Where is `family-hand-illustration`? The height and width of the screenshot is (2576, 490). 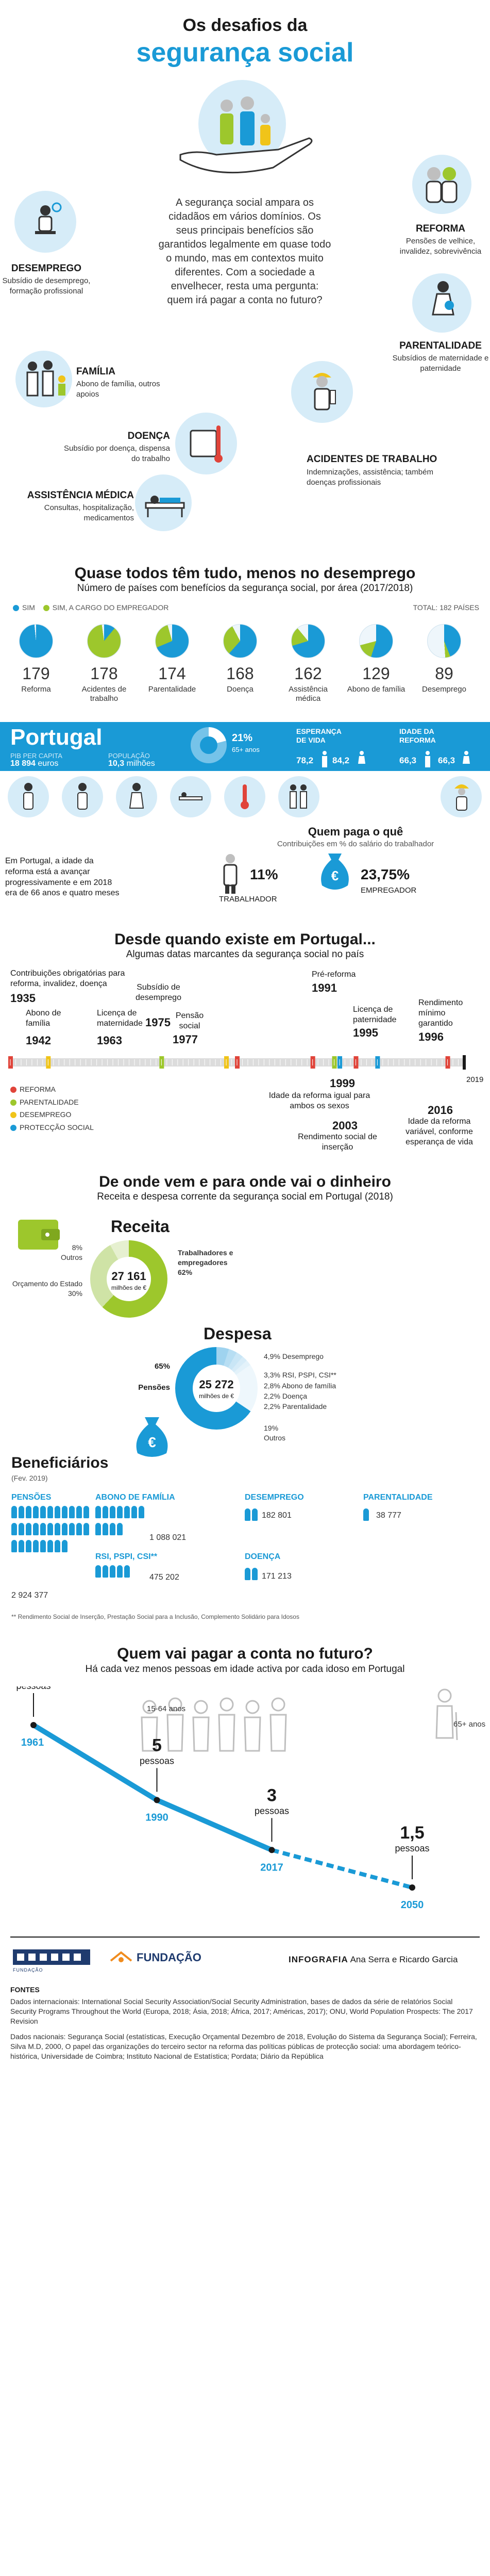
family-hand-illustration is located at coordinates (246, 127).